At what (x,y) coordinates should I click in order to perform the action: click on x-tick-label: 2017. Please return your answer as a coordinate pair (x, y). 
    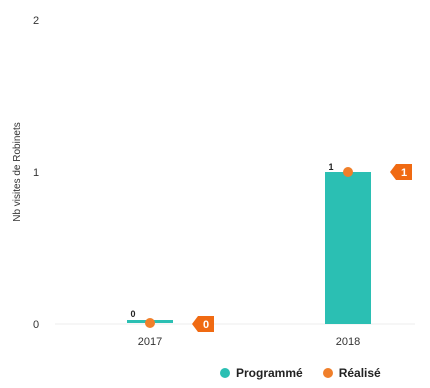
    Looking at the image, I should click on (150, 342).